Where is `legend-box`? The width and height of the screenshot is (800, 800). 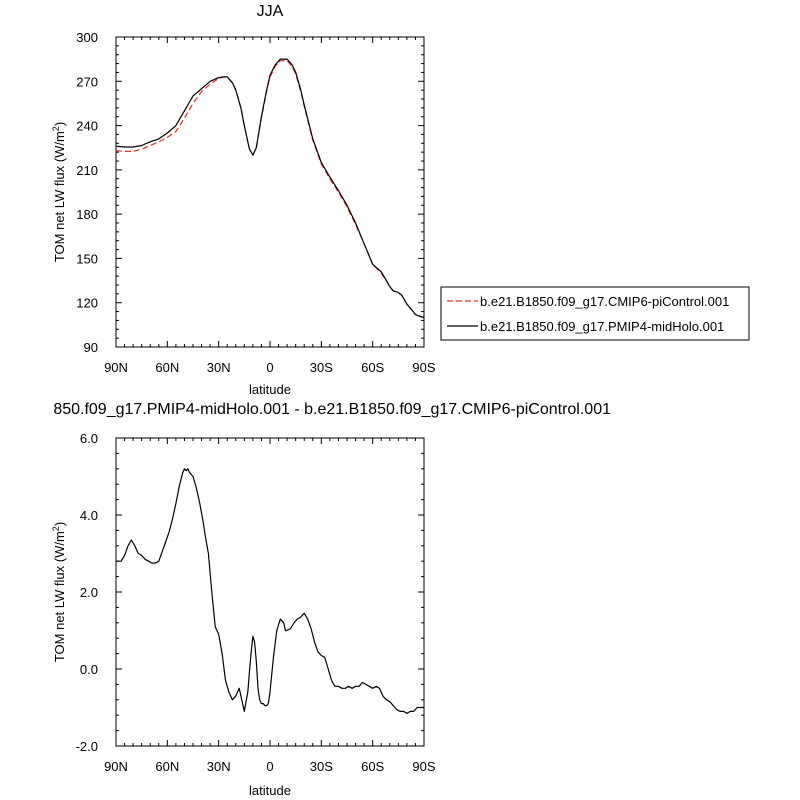 legend-box is located at coordinates (595, 313).